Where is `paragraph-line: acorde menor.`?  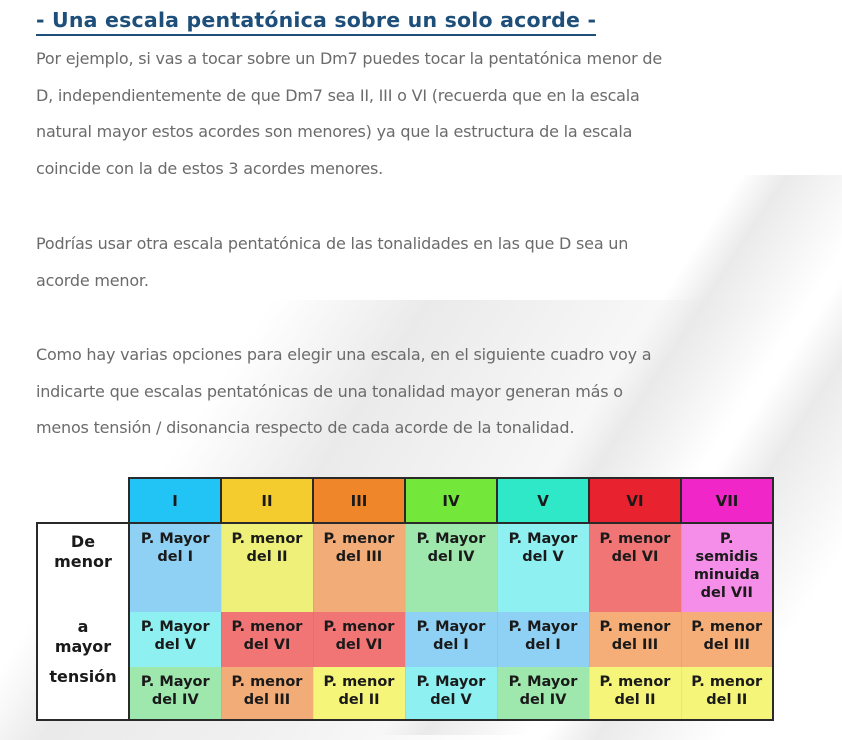 paragraph-line: acorde menor. is located at coordinates (92, 280).